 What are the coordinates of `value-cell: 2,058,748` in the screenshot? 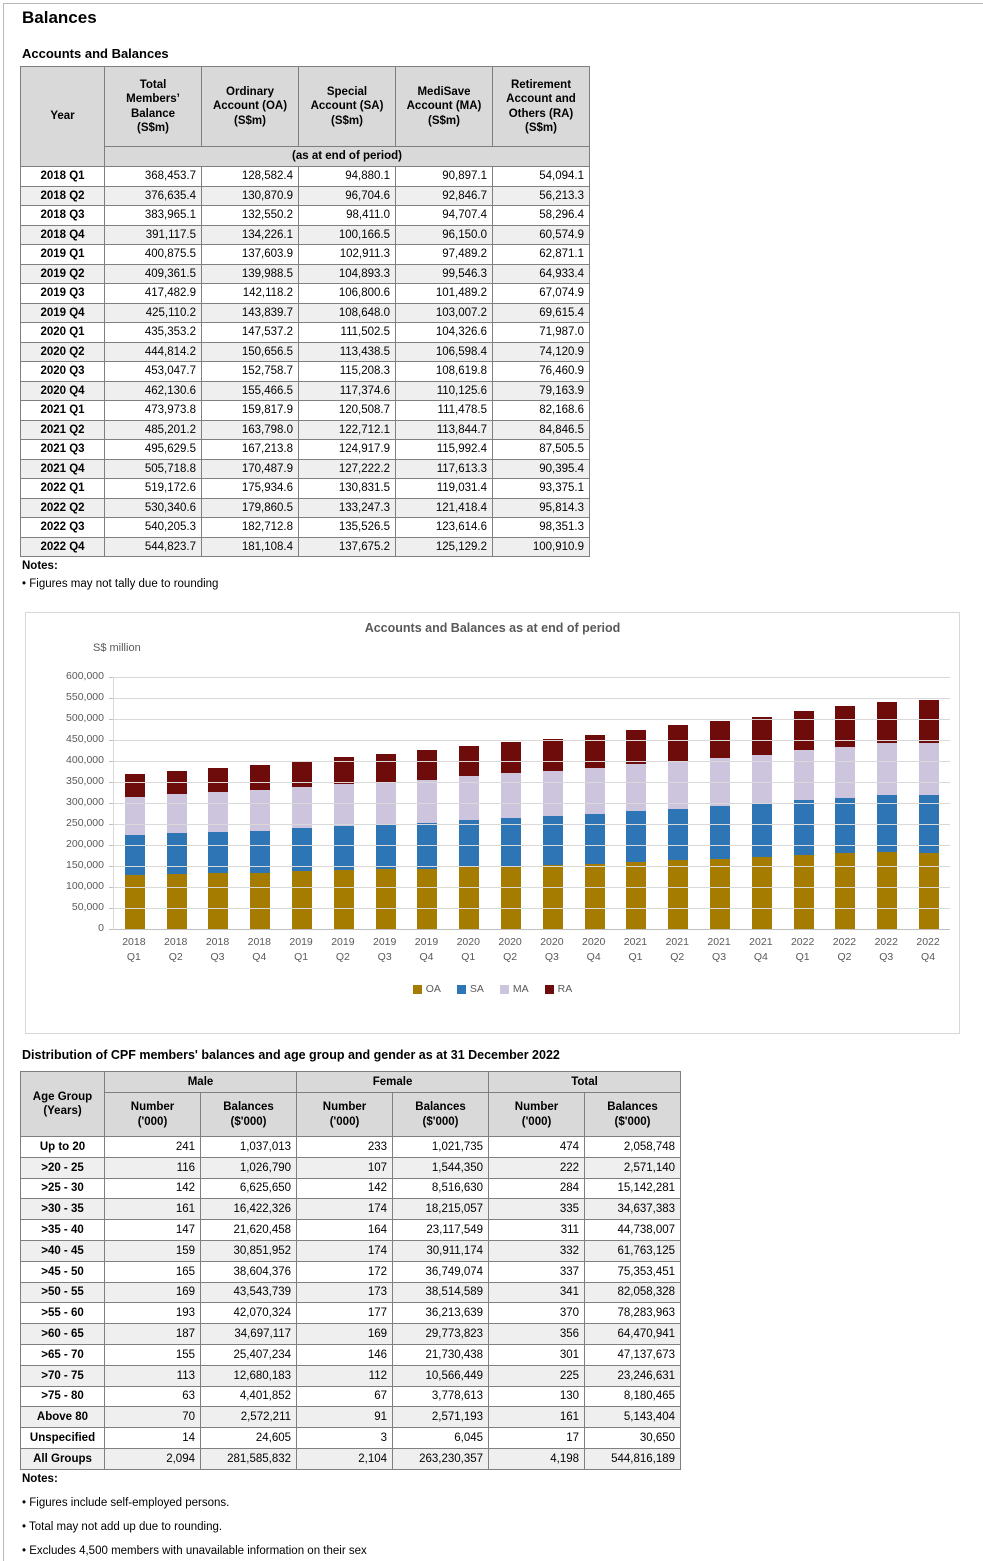 It's located at (633, 1147).